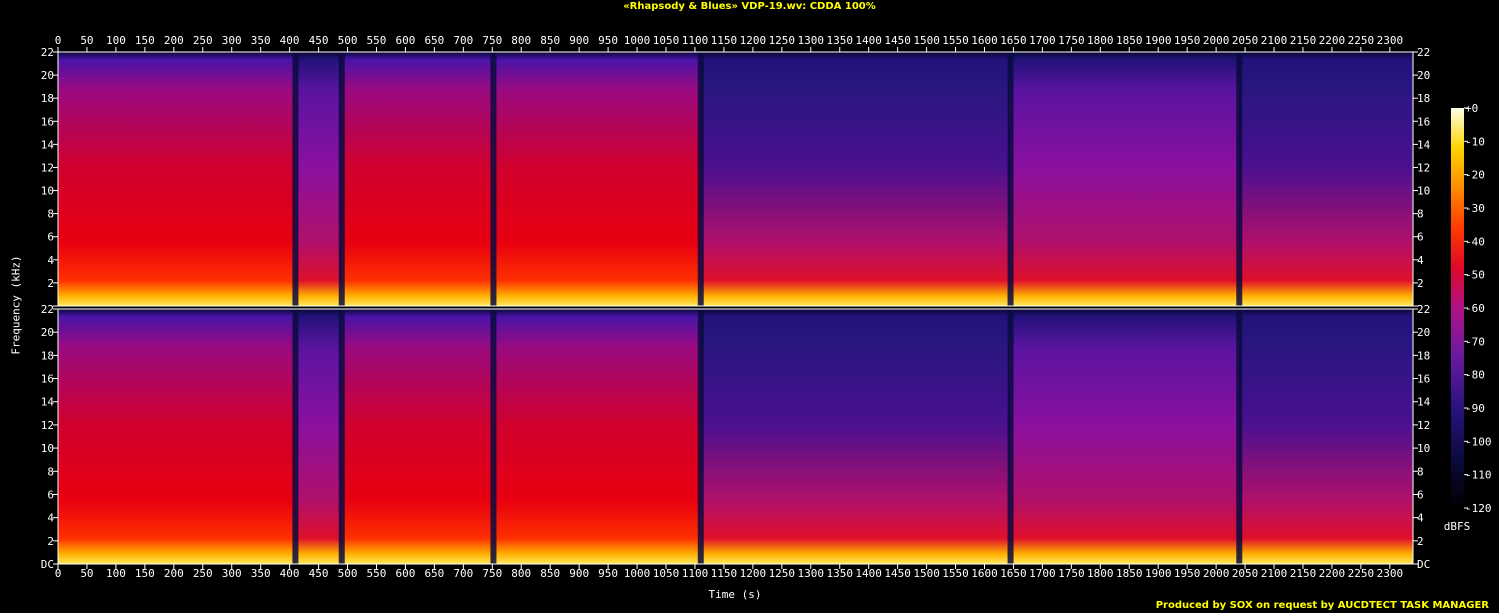  I want to click on x-tick-label: 1300, so click(811, 573).